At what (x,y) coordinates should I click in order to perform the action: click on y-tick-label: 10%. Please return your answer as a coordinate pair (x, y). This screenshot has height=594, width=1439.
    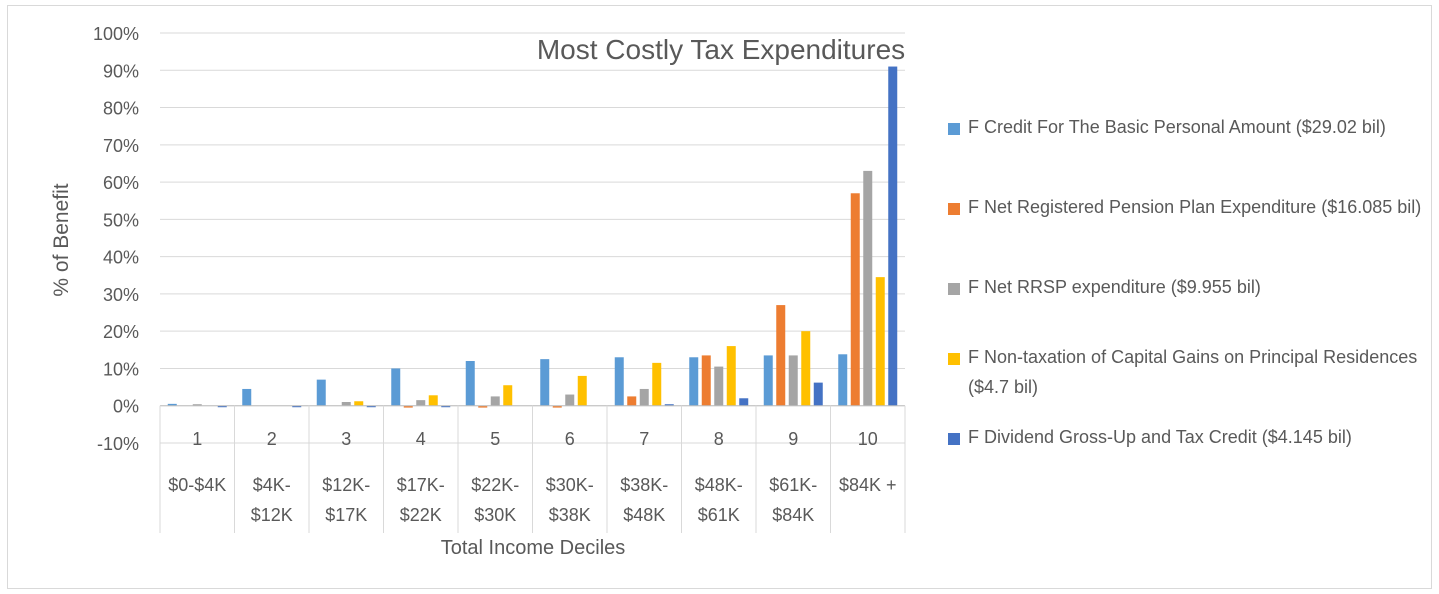
    Looking at the image, I should click on (121, 369).